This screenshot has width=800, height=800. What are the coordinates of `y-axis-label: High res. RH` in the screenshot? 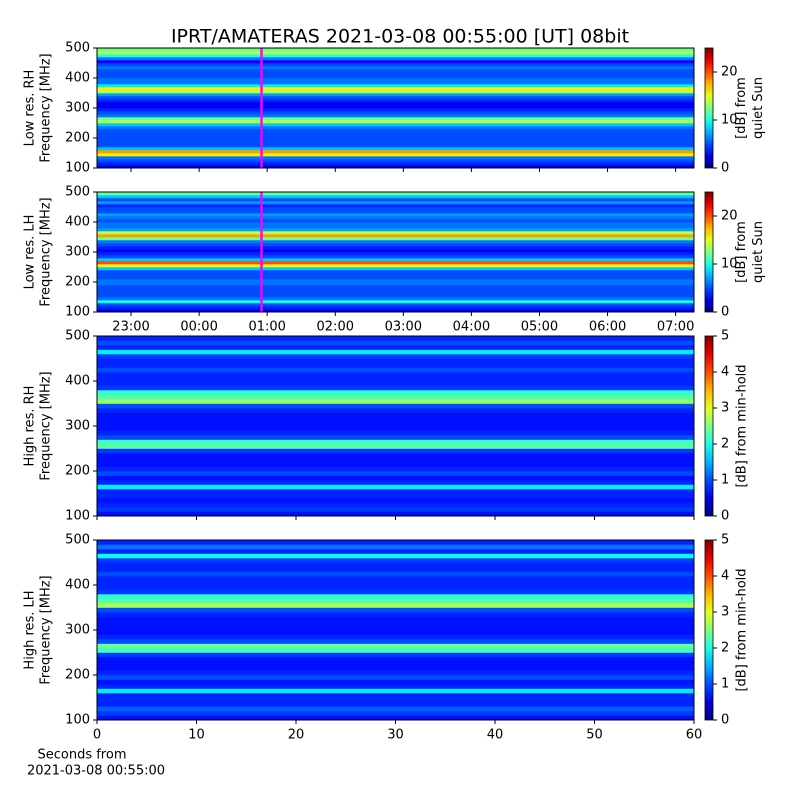 It's located at (30, 426).